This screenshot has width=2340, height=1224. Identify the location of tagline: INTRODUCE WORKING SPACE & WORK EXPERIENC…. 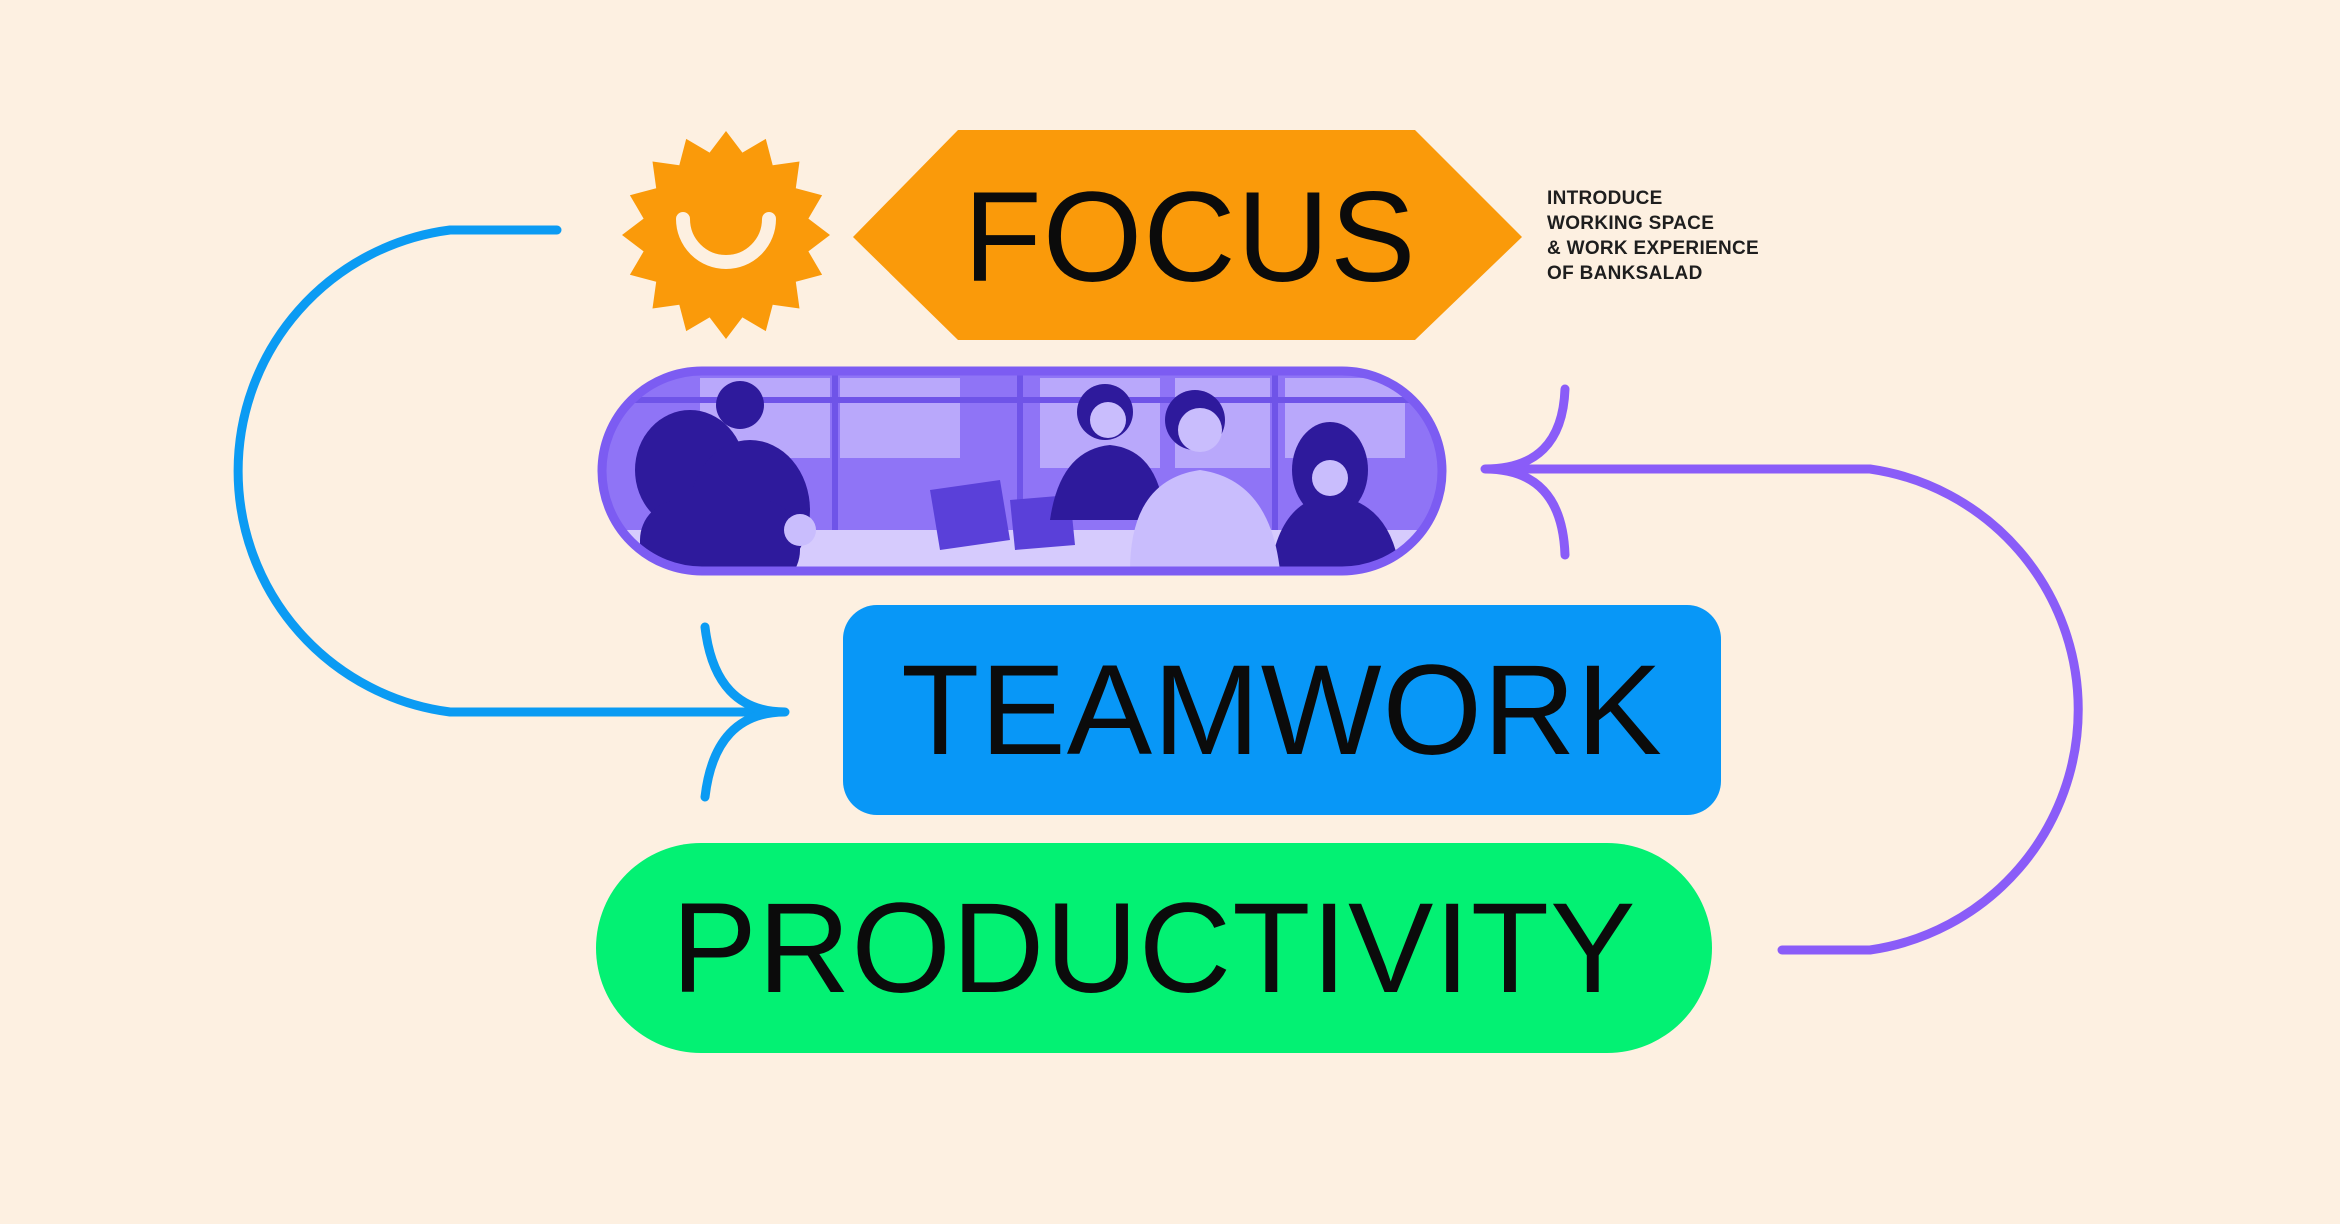
(1653, 236).